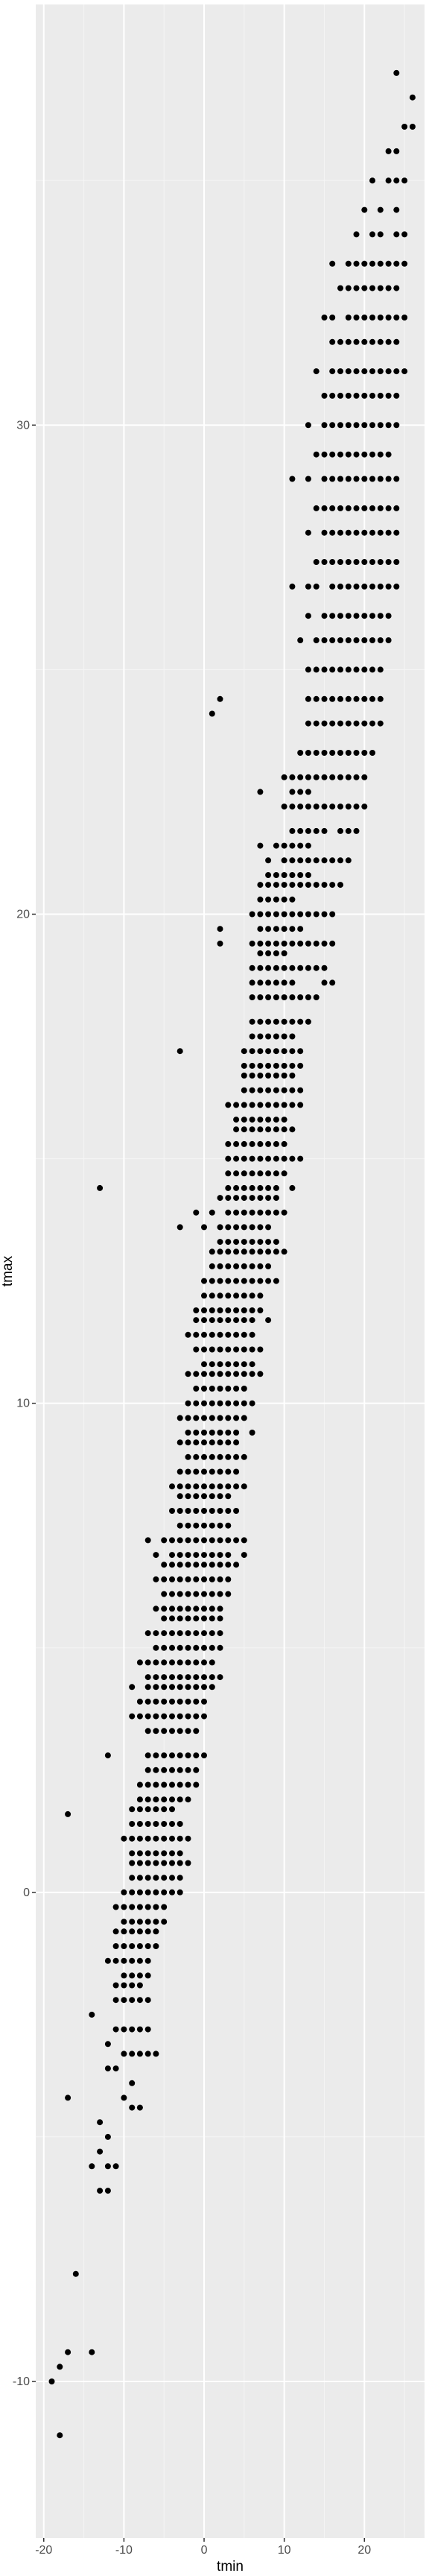  Describe the element at coordinates (364, 2550) in the screenshot. I see `x-tick-label: 20` at that location.